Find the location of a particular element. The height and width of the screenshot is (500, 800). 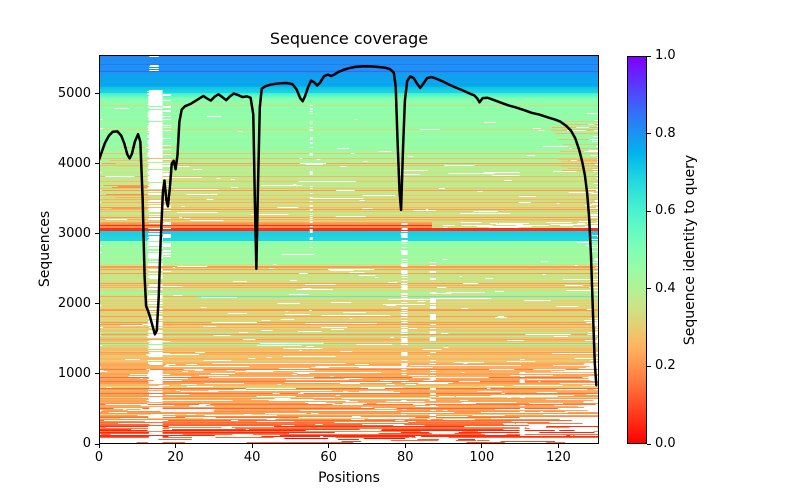

colorbar-tick-label: 0.0 is located at coordinates (665, 443).